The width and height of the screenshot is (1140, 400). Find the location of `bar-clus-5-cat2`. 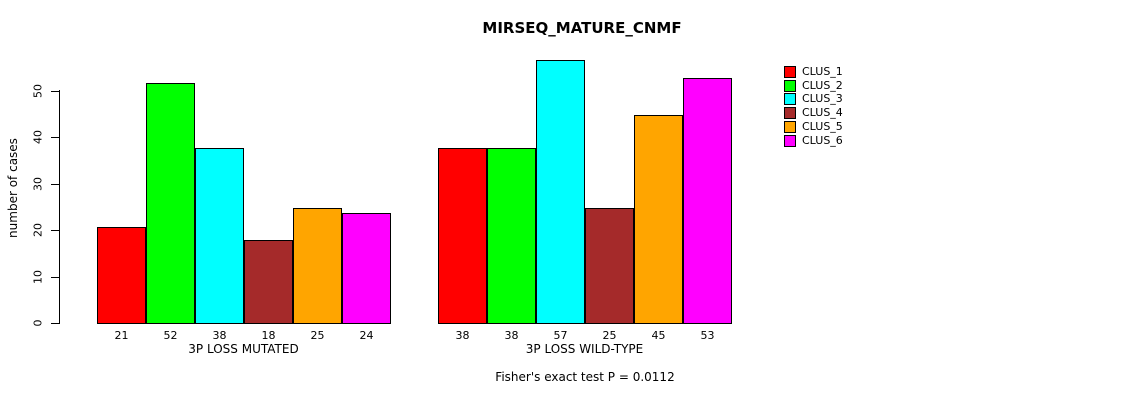

bar-clus-5-cat2 is located at coordinates (658, 219).